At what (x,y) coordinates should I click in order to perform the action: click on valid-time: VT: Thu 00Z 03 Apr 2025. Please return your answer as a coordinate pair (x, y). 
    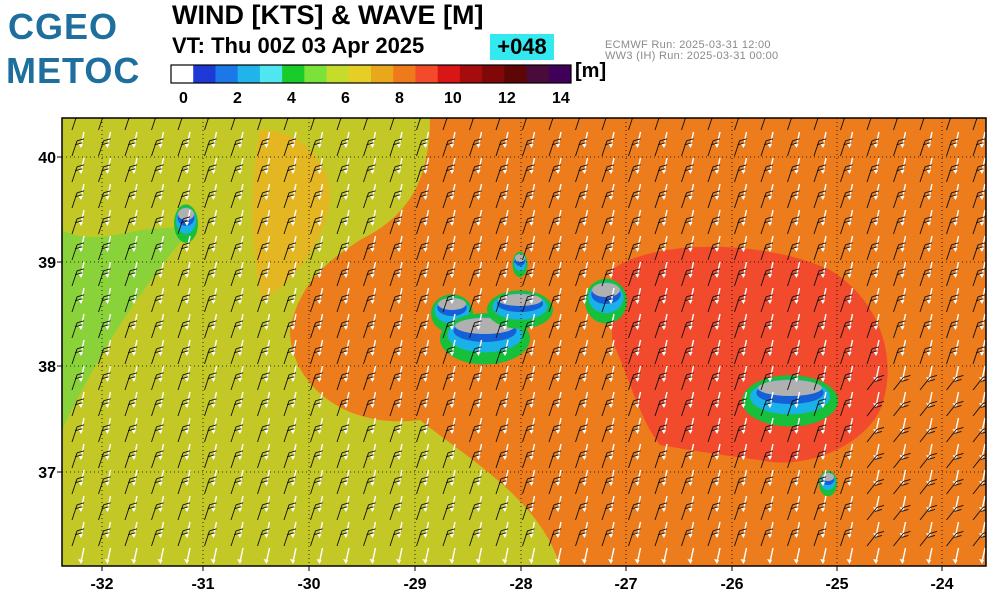
    Looking at the image, I should click on (298, 45).